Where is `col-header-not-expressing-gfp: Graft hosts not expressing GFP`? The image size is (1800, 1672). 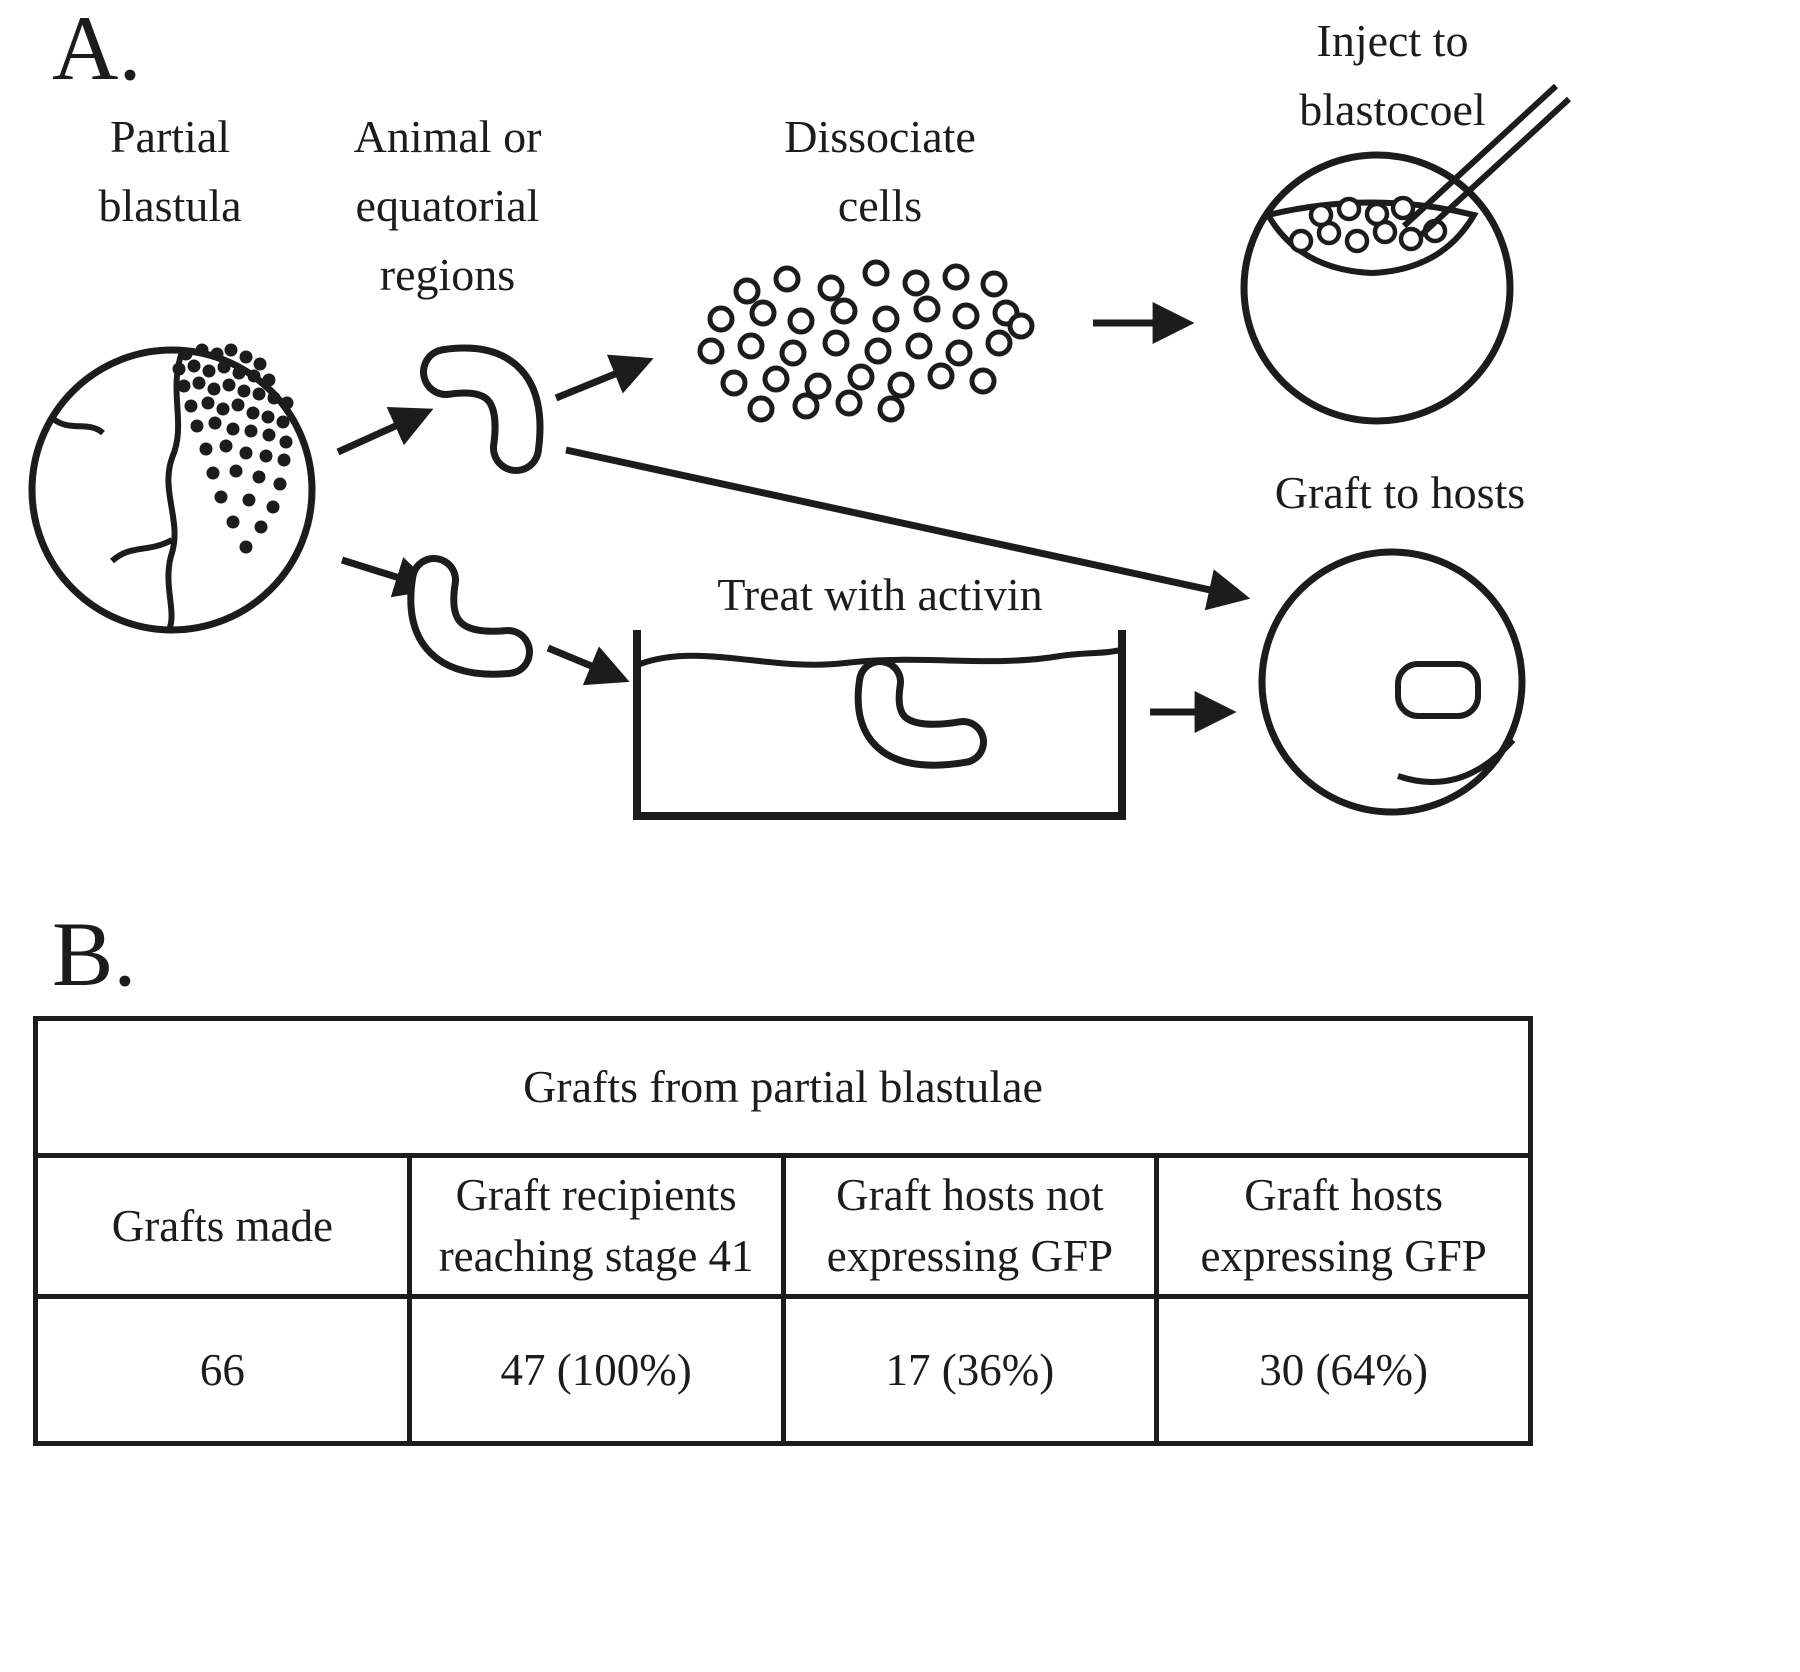 col-header-not-expressing-gfp: Graft hosts not expressing GFP is located at coordinates (970, 1226).